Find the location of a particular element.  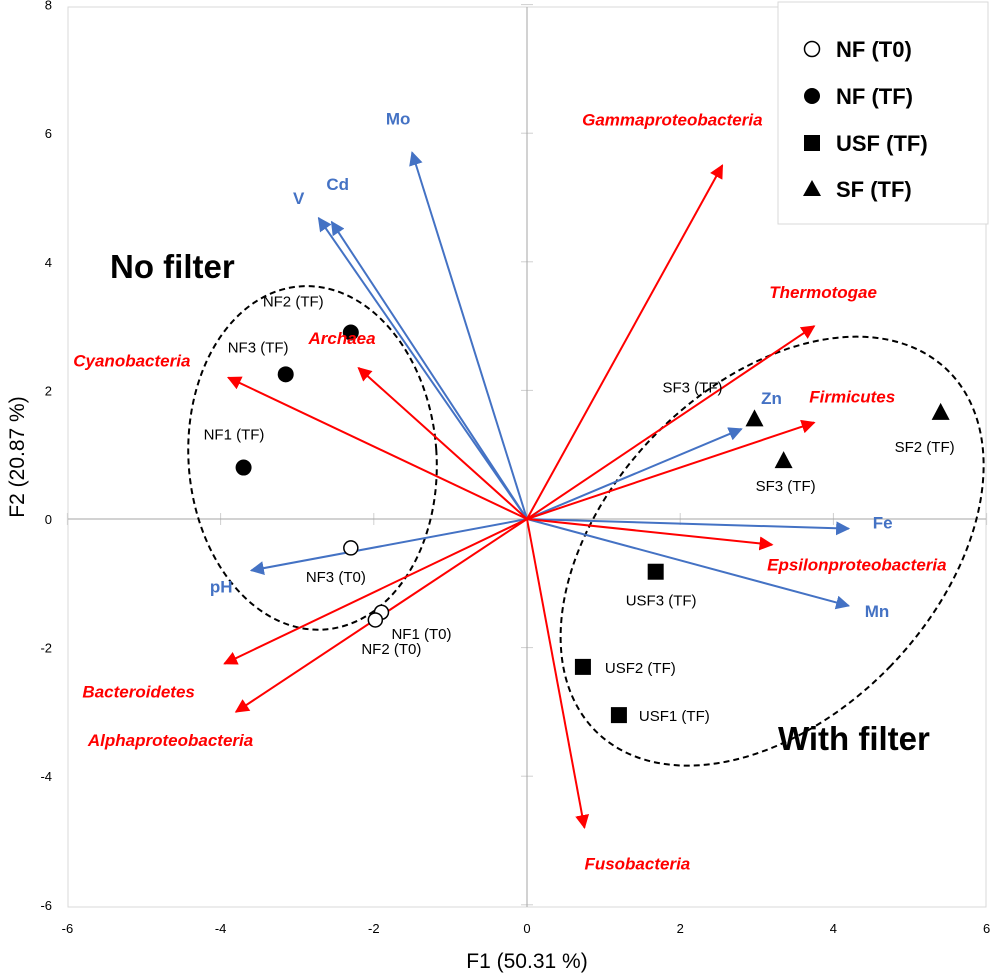

y-tick-label: 6 is located at coordinates (48, 133).